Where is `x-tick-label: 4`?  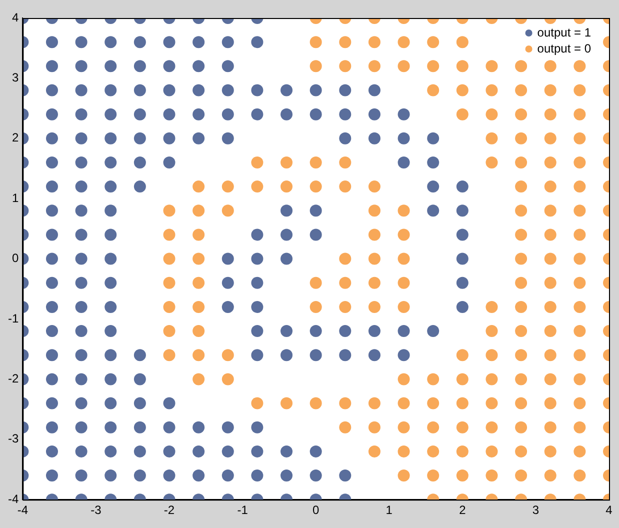 x-tick-label: 4 is located at coordinates (609, 510).